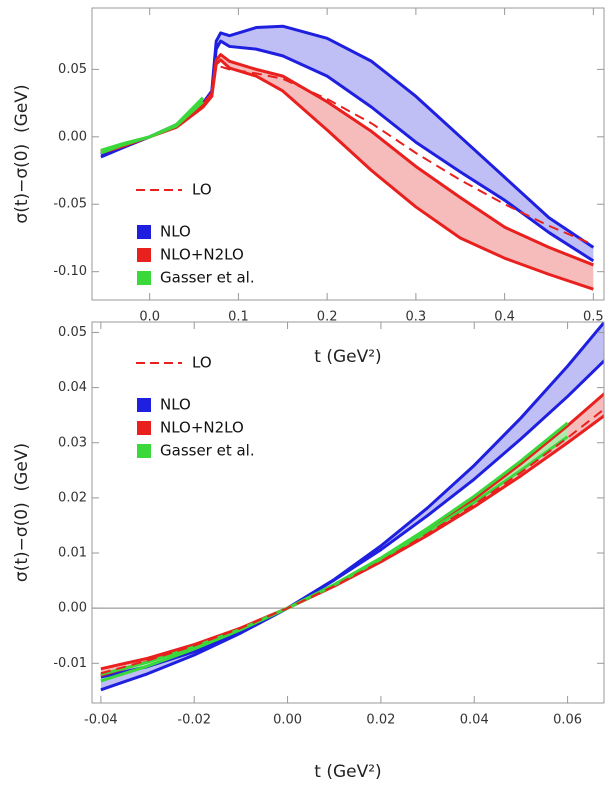  What do you see at coordinates (287, 720) in the screenshot?
I see `x-tick-label: 0.00` at bounding box center [287, 720].